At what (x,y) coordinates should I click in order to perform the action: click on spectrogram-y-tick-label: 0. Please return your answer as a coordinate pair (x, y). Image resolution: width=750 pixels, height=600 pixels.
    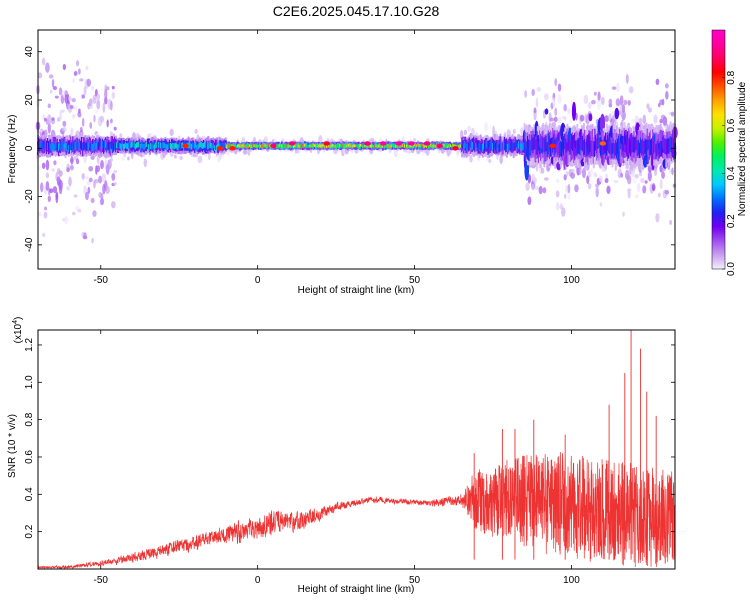
    Looking at the image, I should click on (29, 148).